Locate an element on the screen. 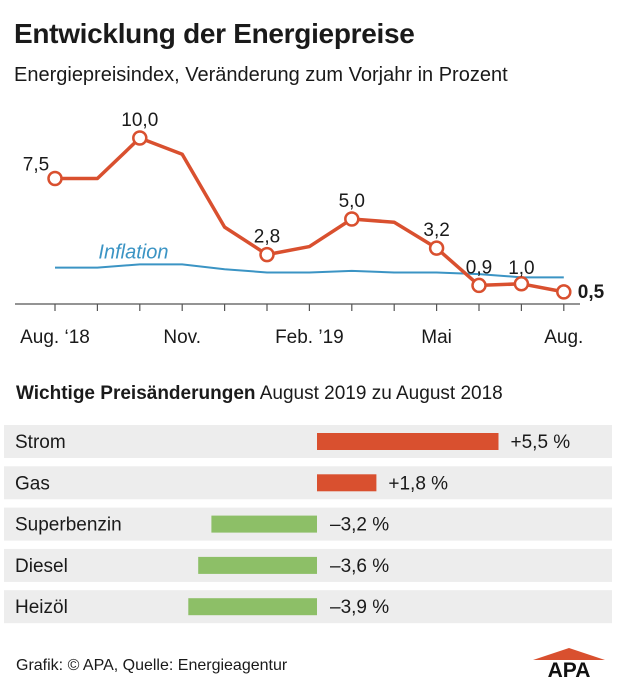 This screenshot has height=690, width=620. bar-category-label: Superbenzin is located at coordinates (68, 525).